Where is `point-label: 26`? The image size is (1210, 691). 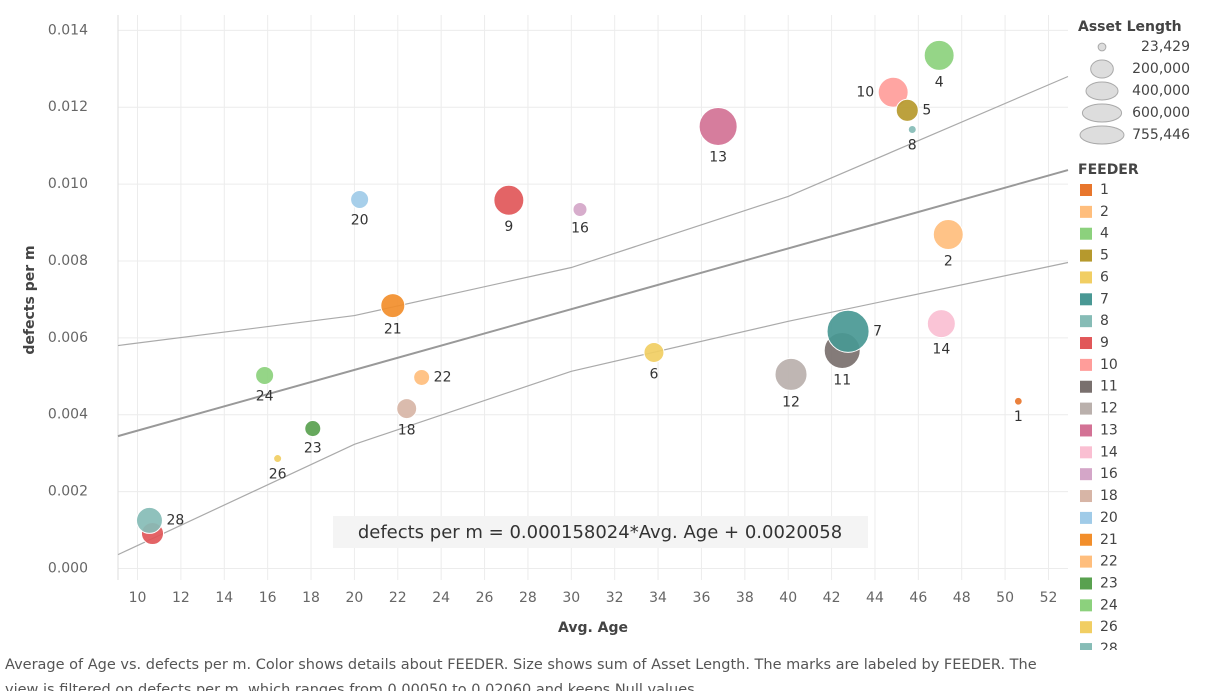
point-label: 26 is located at coordinates (278, 475).